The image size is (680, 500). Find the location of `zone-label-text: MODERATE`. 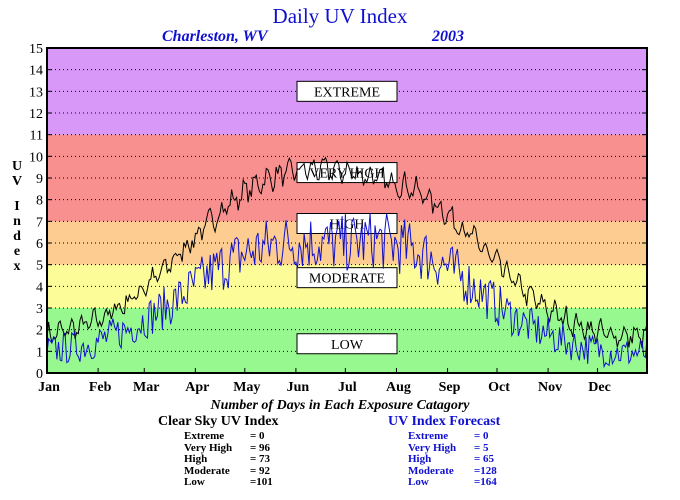

zone-label-text: MODERATE is located at coordinates (347, 279).